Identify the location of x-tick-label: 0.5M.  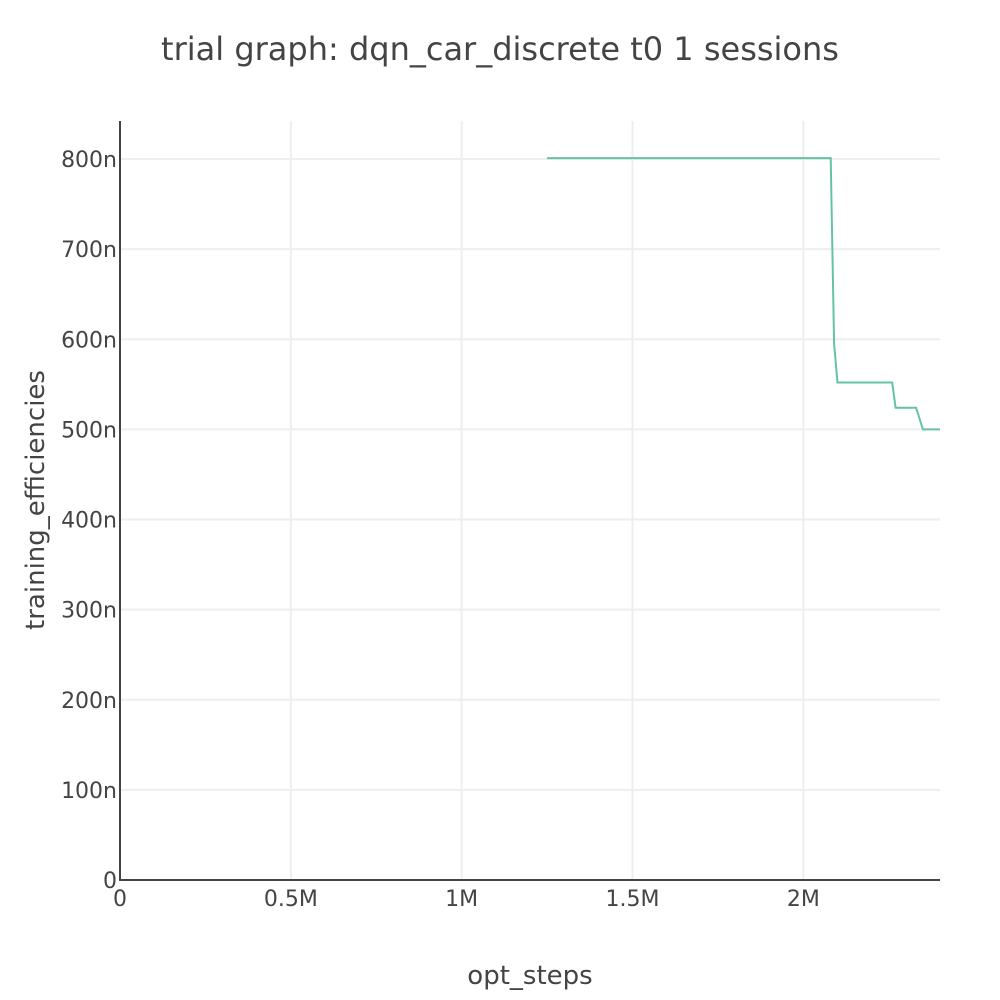
(291, 899).